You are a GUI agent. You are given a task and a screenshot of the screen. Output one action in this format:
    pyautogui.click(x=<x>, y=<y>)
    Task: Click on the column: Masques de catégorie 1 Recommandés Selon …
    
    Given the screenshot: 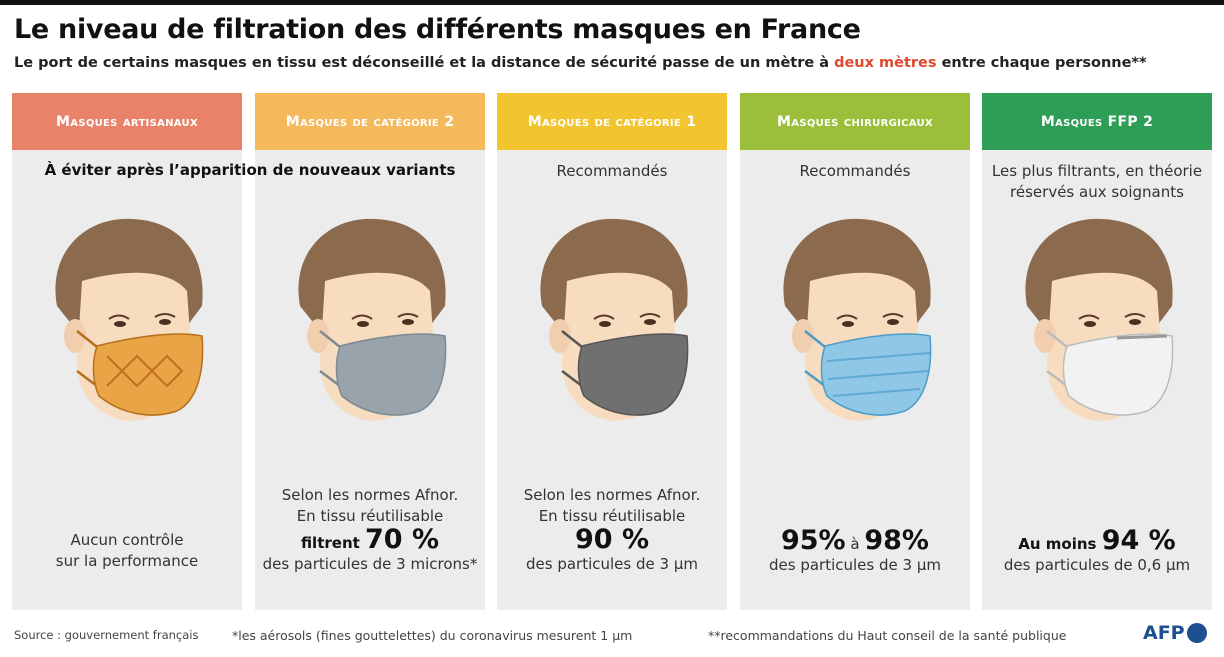 What is the action you would take?
    pyautogui.click(x=612, y=351)
    